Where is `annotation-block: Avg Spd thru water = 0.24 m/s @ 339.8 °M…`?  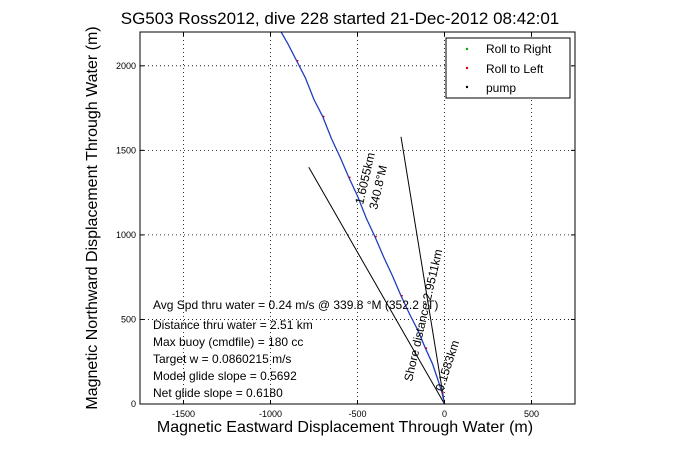 annotation-block: Avg Spd thru water = 0.24 m/s @ 339.8 °M… is located at coordinates (295, 349).